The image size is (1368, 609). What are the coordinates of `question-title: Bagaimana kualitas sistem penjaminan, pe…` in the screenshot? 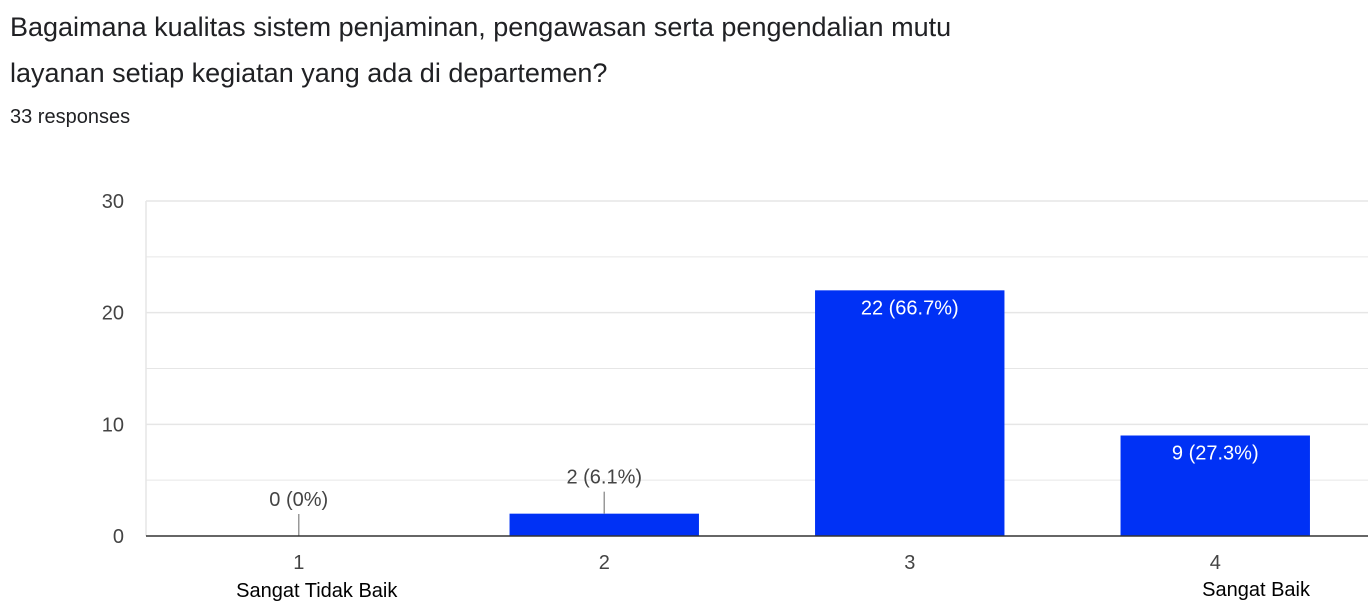 It's located at (570, 50).